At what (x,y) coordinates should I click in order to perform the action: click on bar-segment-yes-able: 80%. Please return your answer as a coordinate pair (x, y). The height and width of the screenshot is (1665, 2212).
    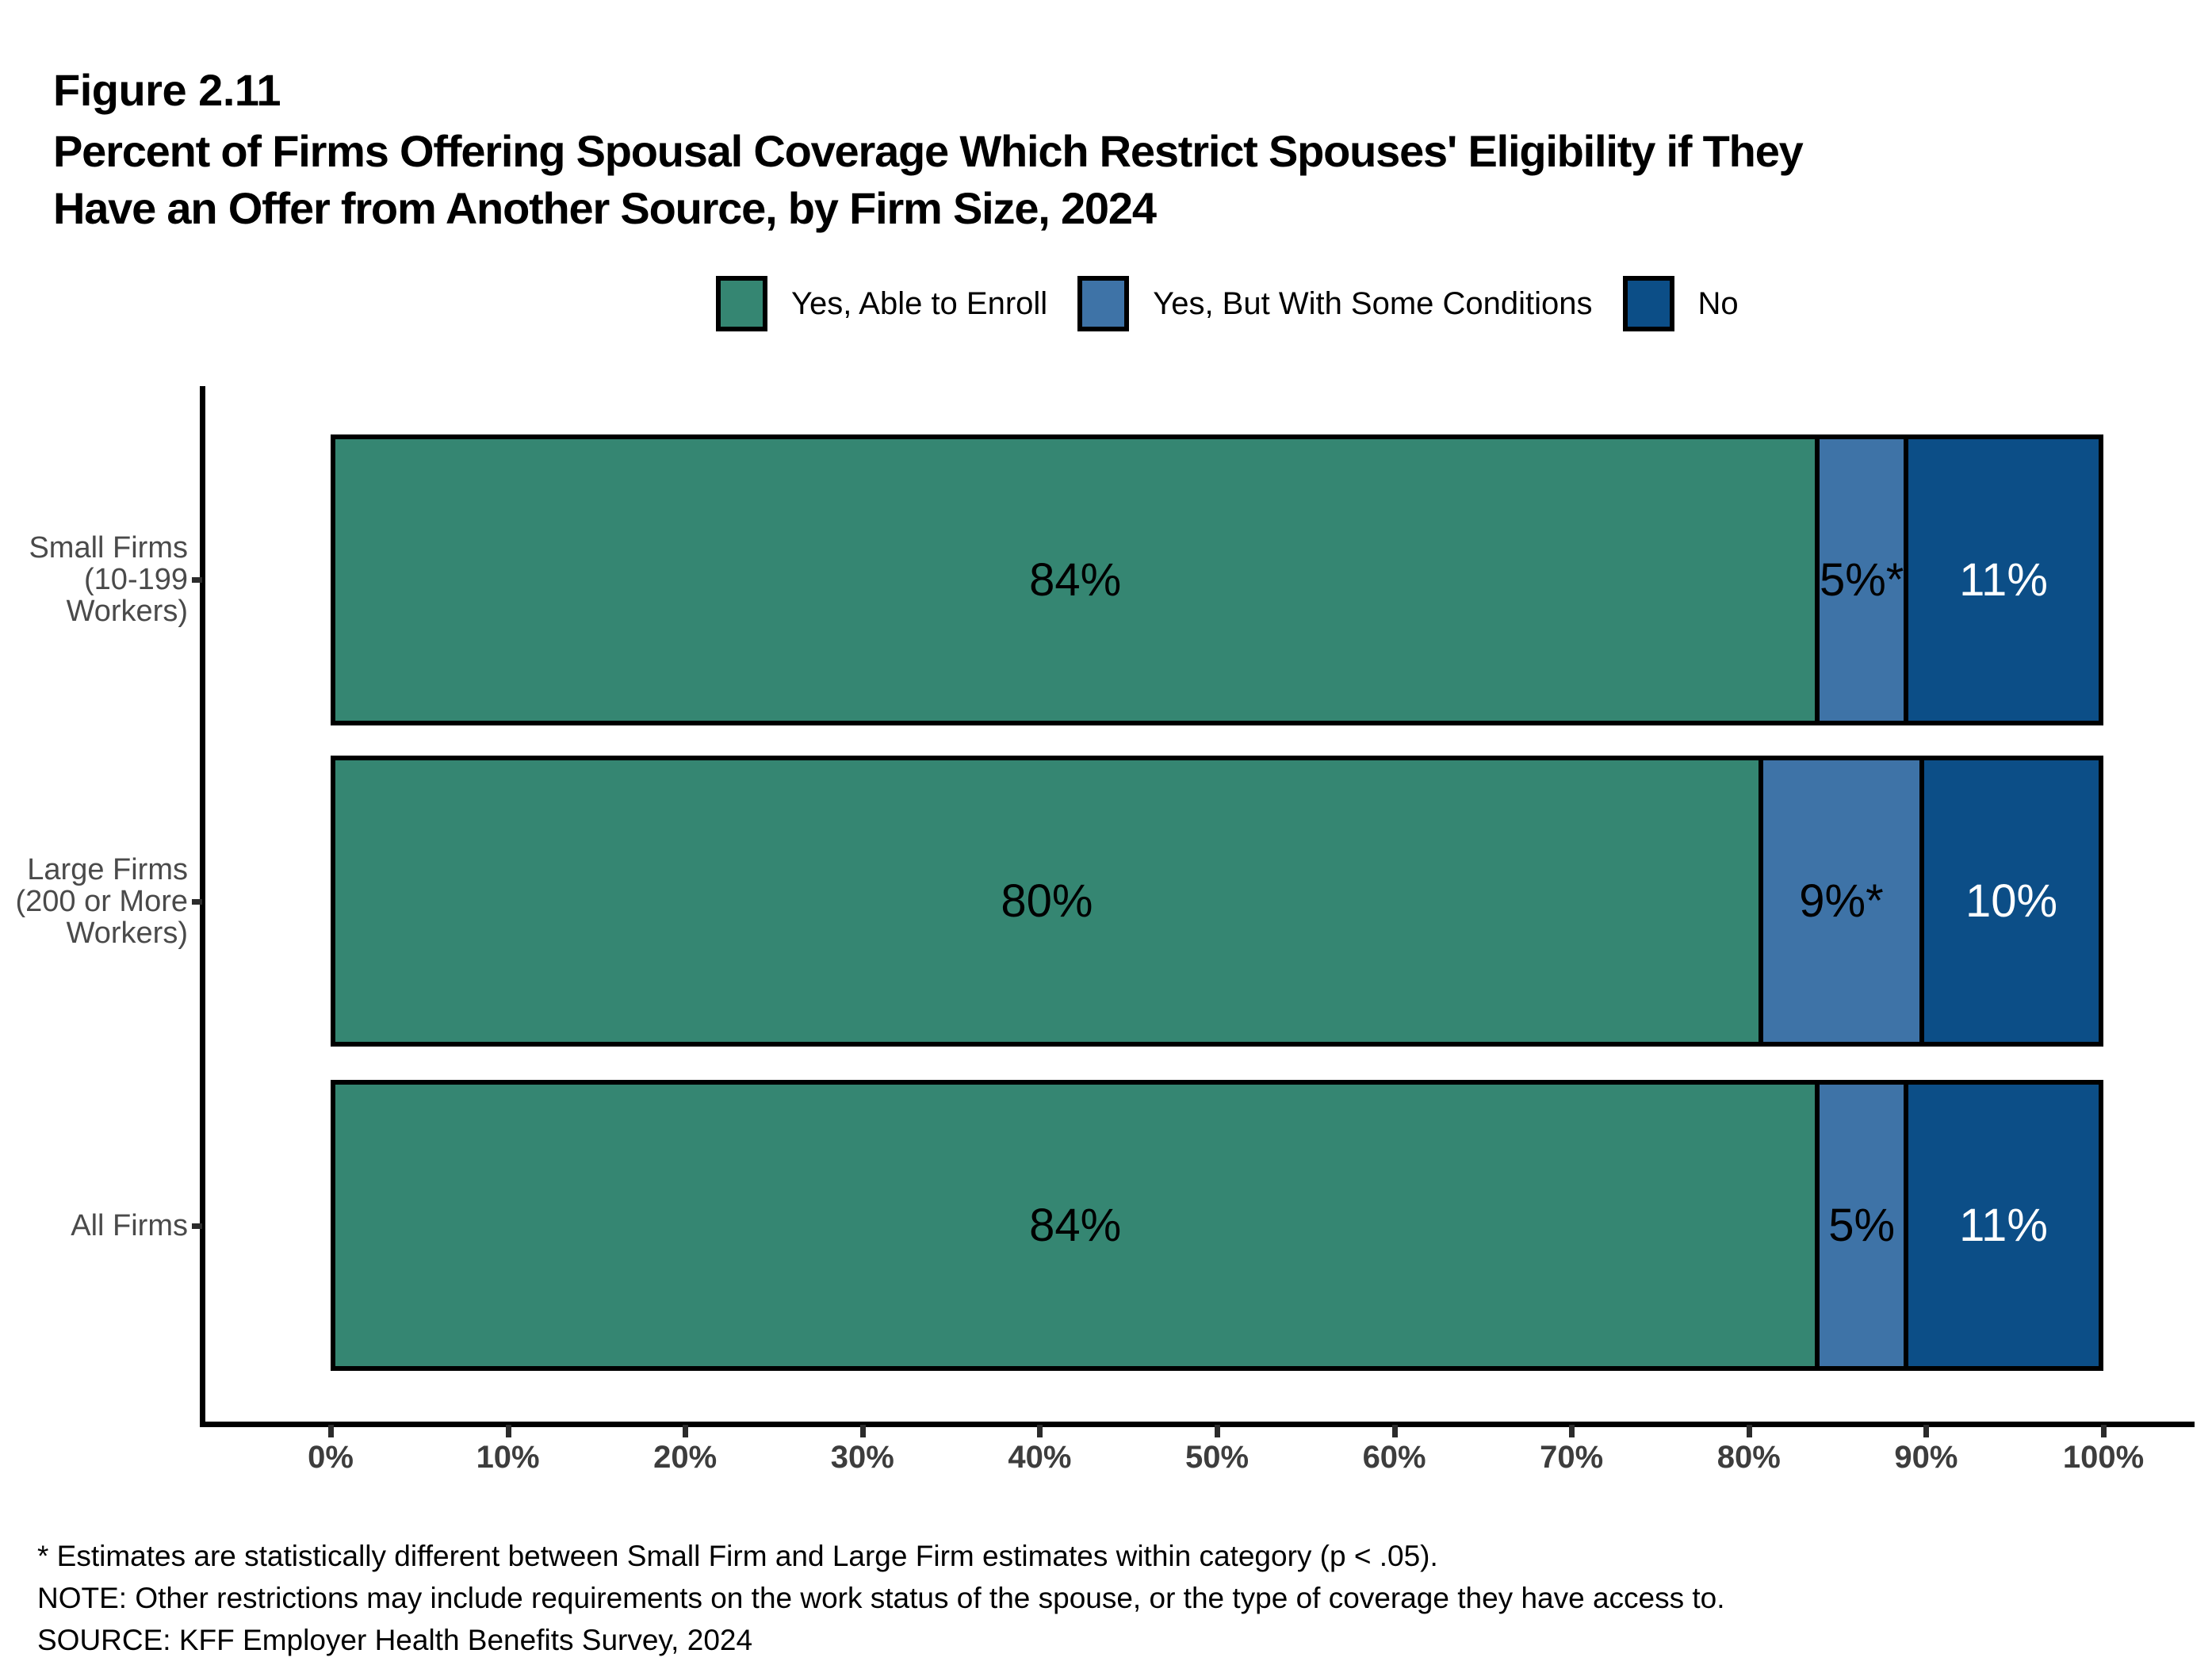
    Looking at the image, I should click on (1047, 901).